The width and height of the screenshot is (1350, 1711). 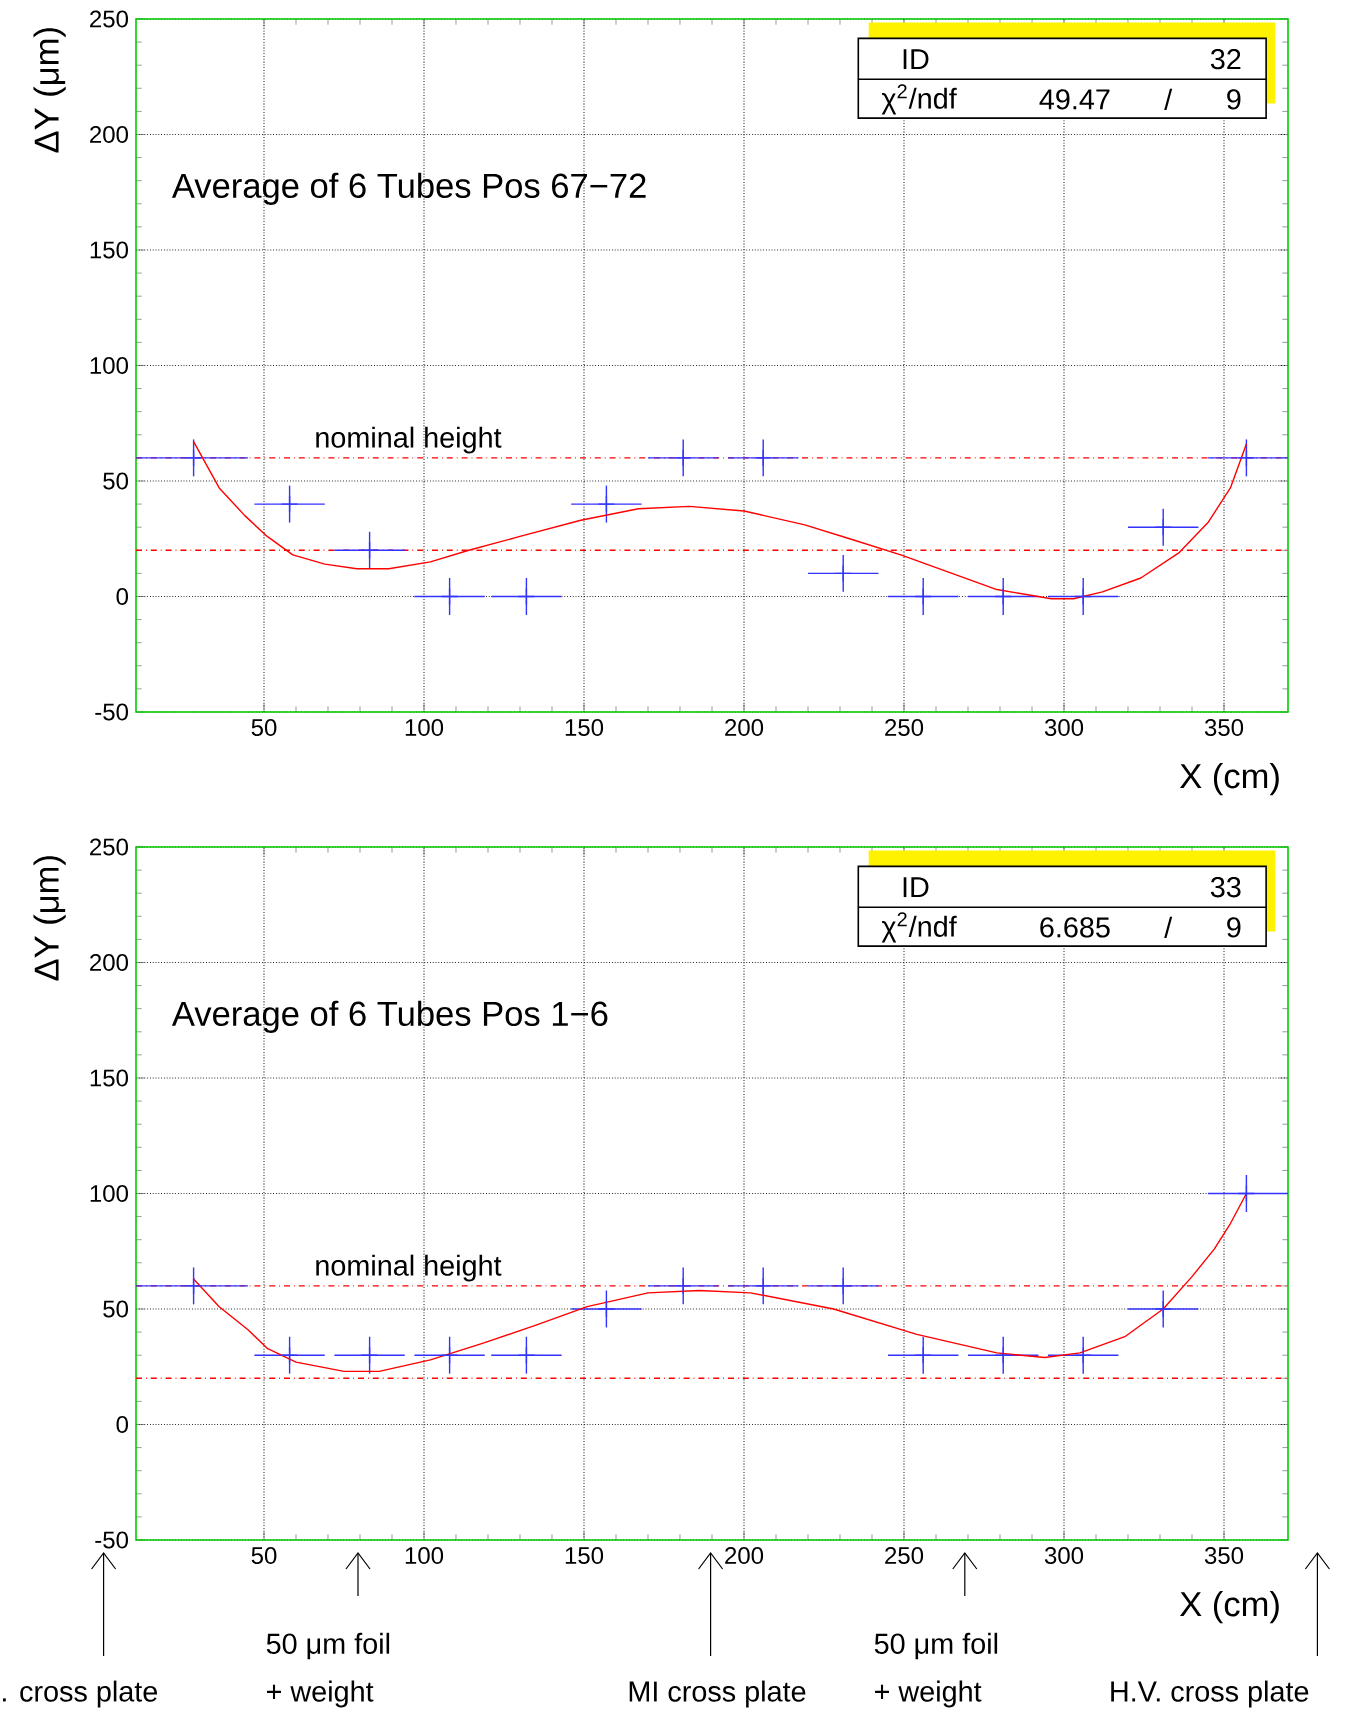 What do you see at coordinates (1225, 59) in the screenshot?
I see `annotation: 32` at bounding box center [1225, 59].